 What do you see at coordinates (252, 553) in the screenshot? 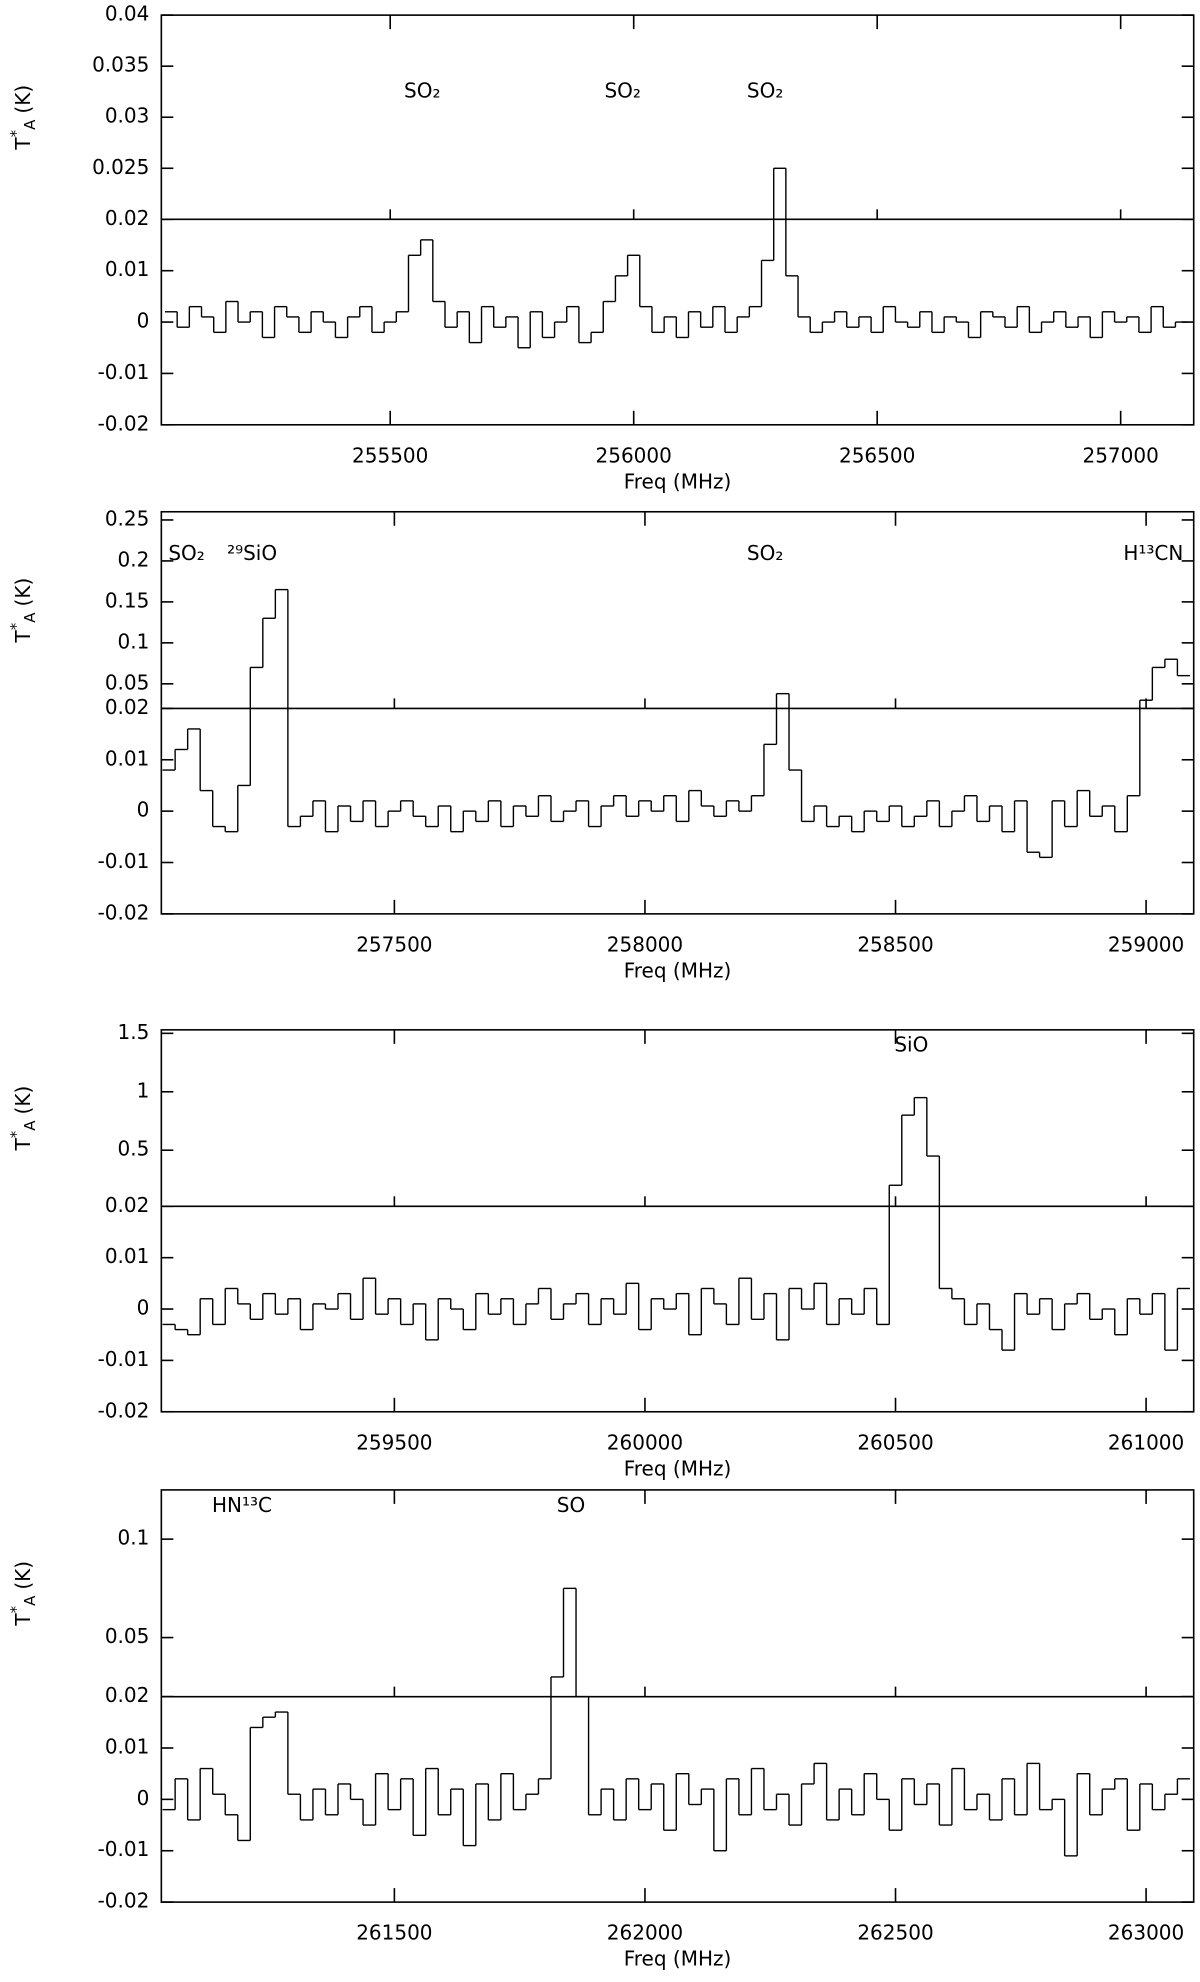
I see `line-annotation: ²⁹SiO` at bounding box center [252, 553].